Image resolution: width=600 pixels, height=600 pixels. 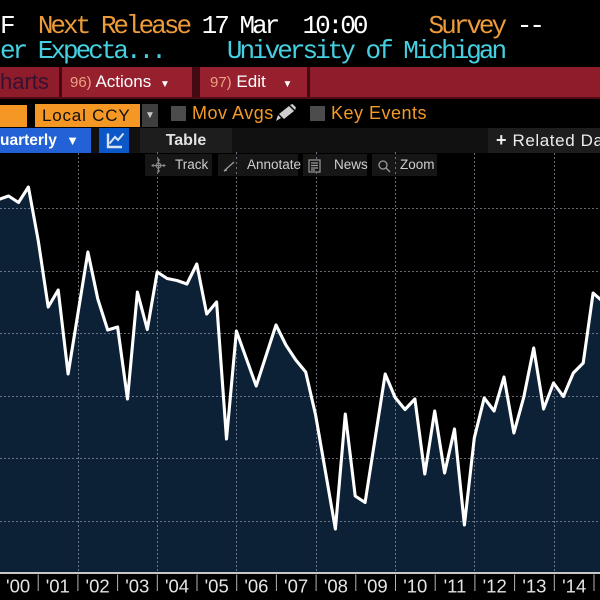 What do you see at coordinates (18, 586) in the screenshot?
I see `svg-text: '00` at bounding box center [18, 586].